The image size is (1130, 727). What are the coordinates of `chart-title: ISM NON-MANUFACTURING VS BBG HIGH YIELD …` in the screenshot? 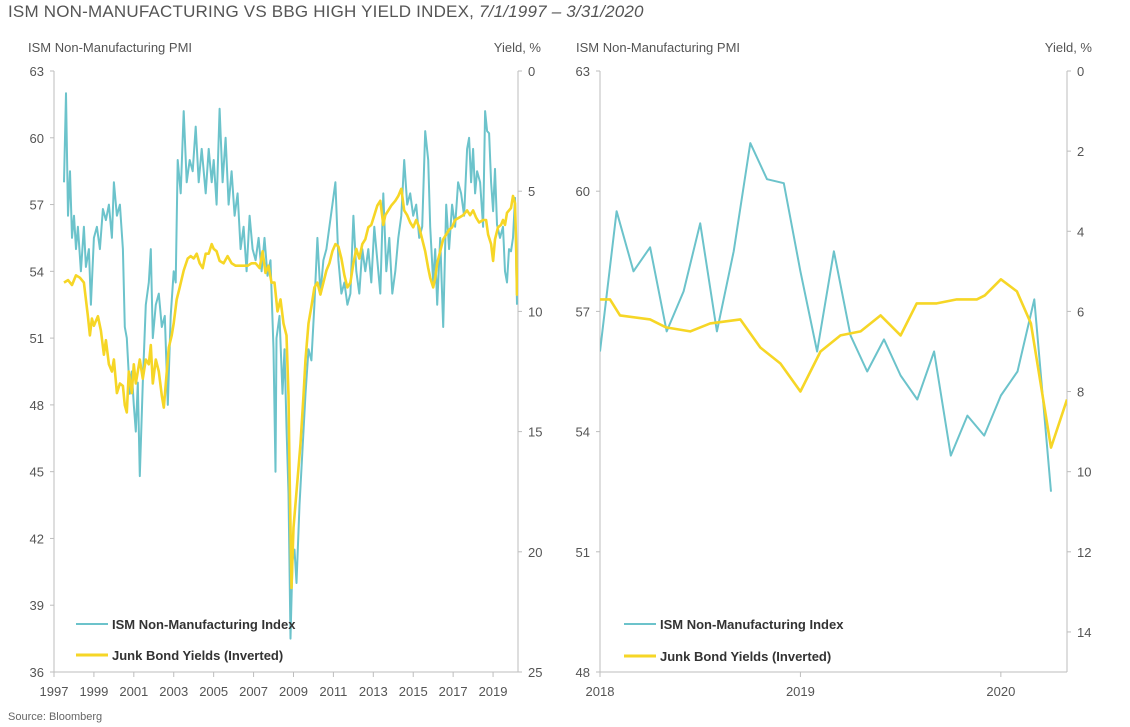 It's located at (326, 12).